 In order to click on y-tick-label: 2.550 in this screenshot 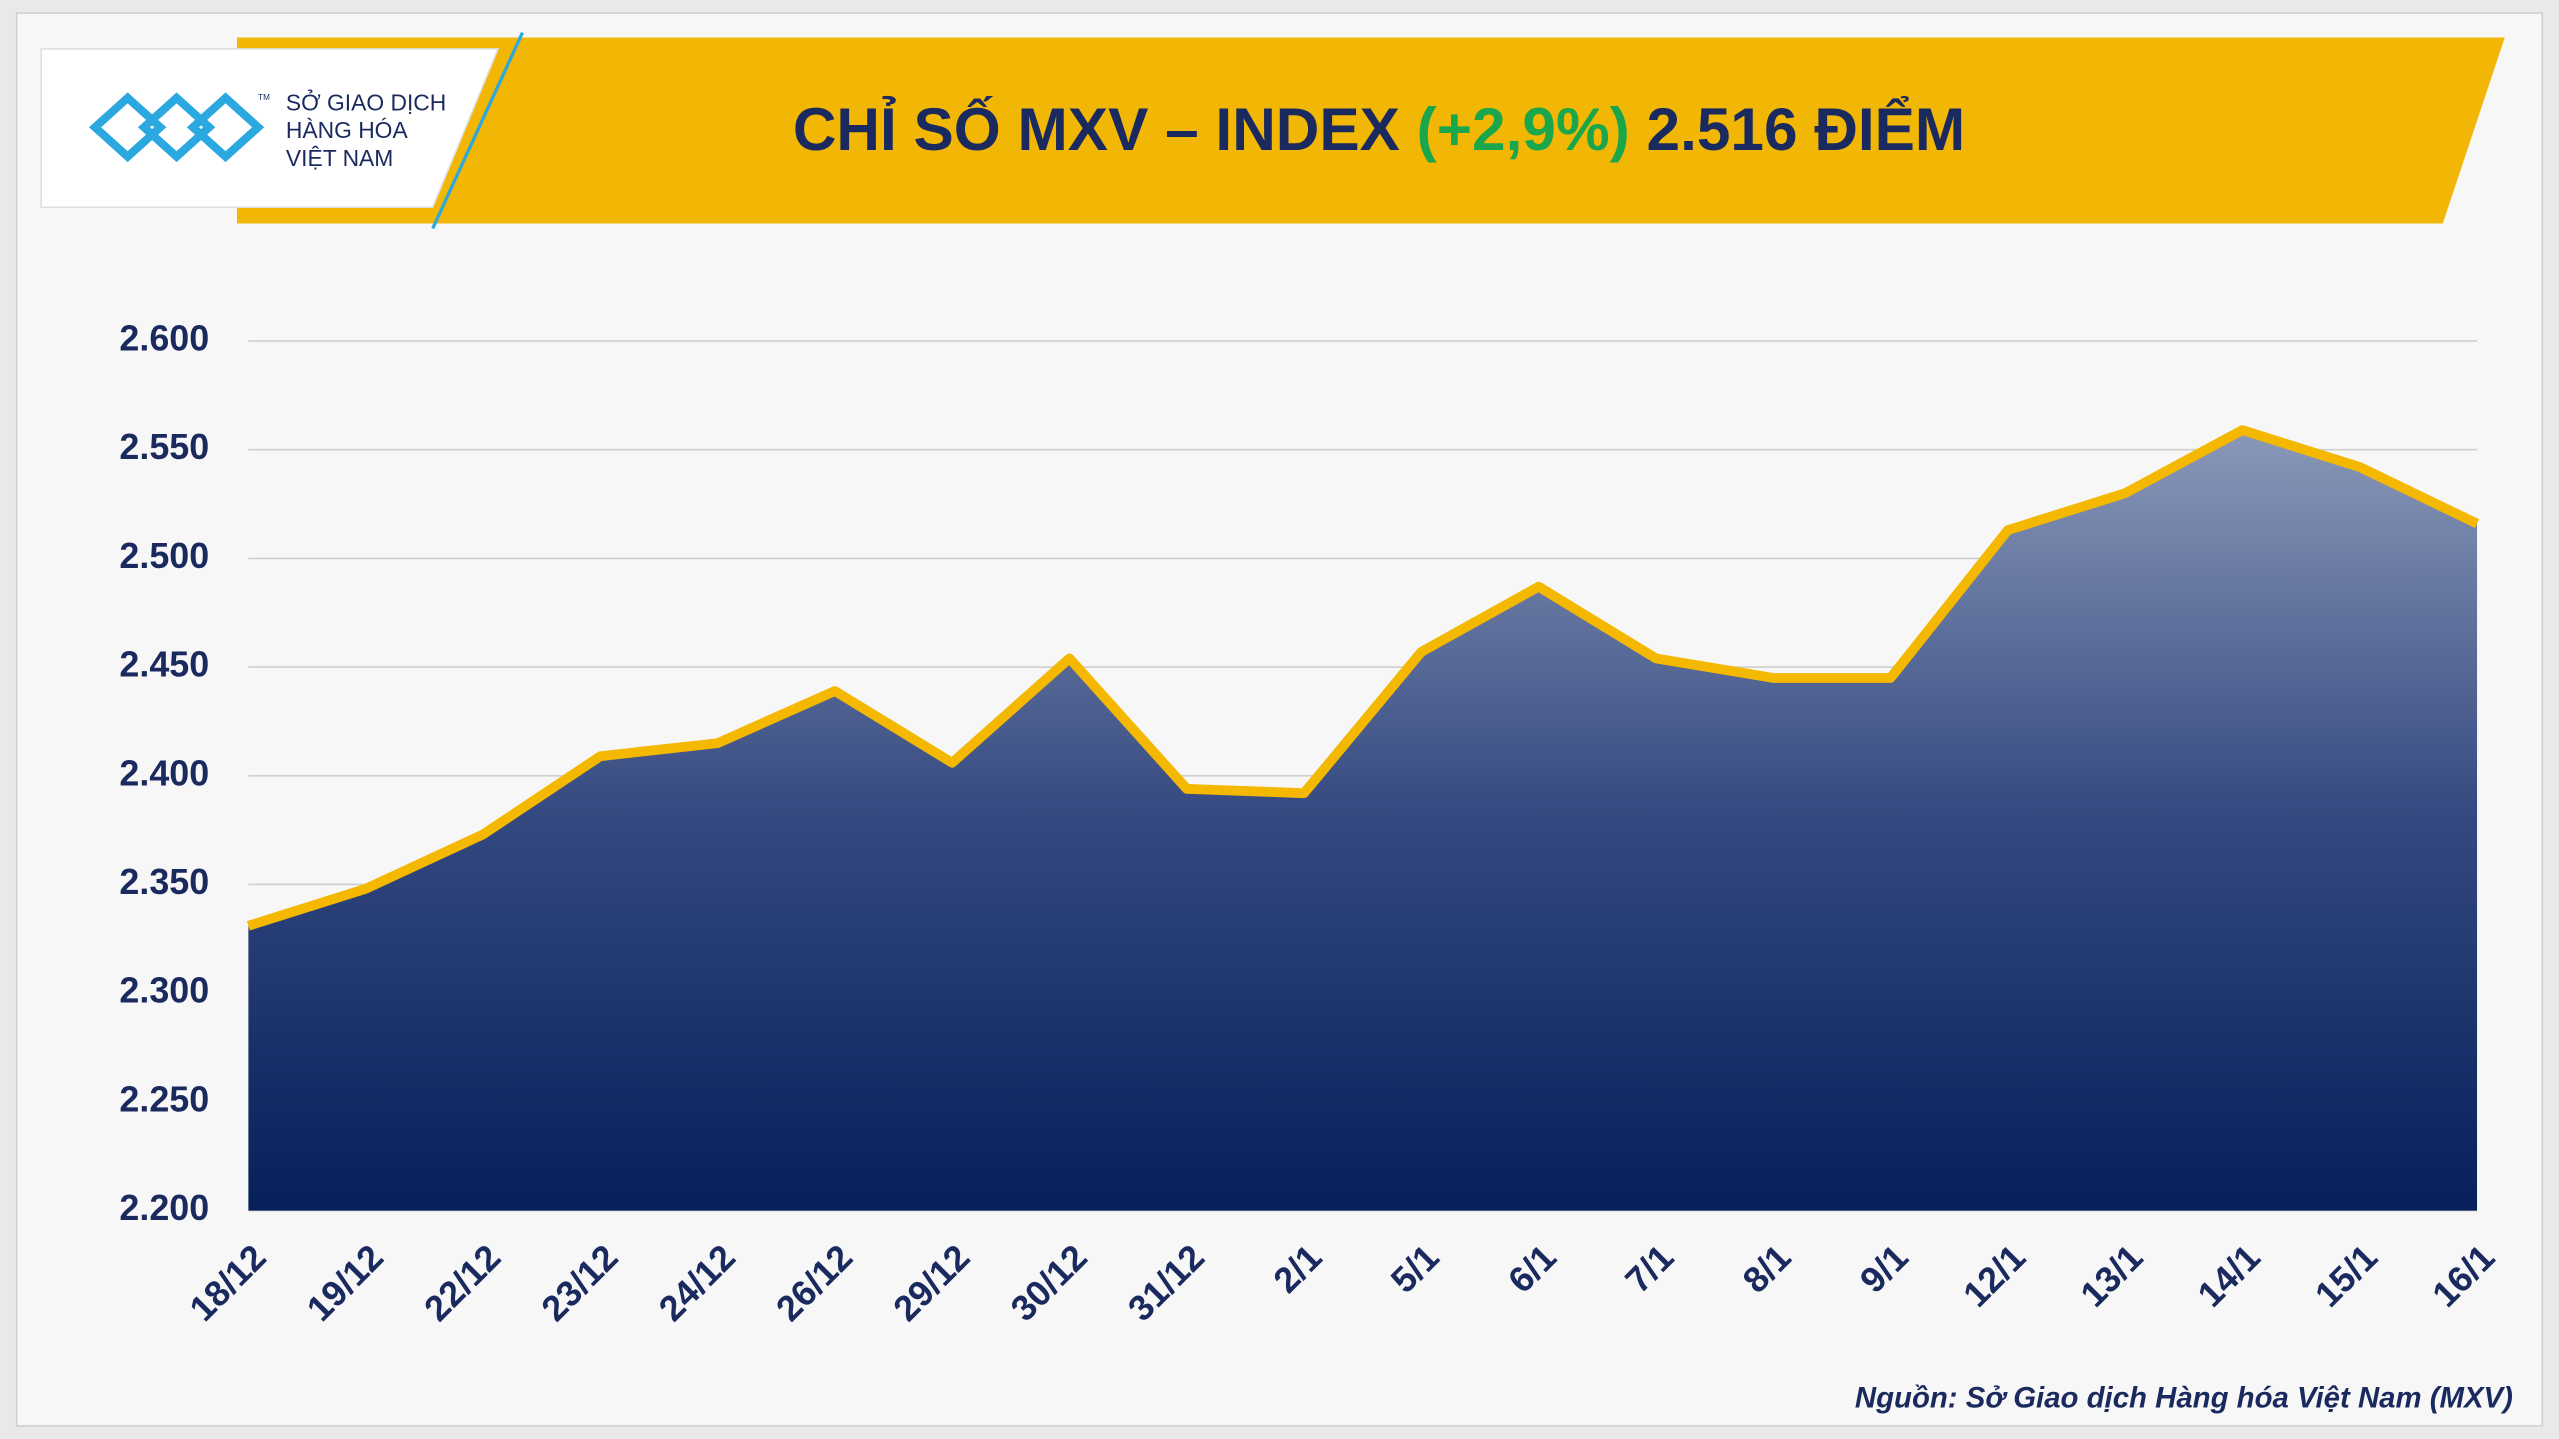, I will do `click(164, 447)`.